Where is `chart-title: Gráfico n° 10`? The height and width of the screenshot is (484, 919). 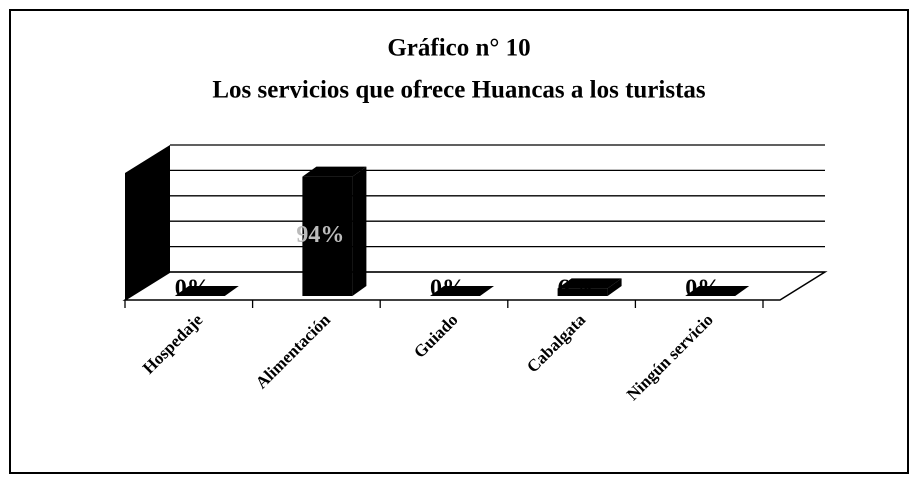 chart-title: Gráfico n° 10 is located at coordinates (458, 48).